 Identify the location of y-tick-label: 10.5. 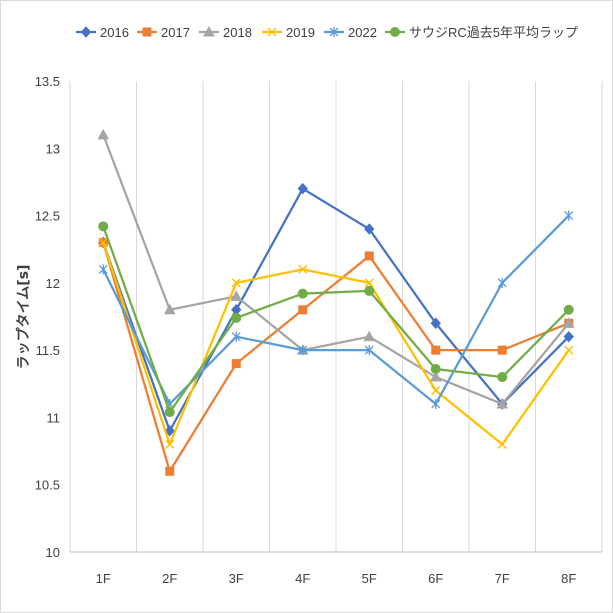
(47, 485).